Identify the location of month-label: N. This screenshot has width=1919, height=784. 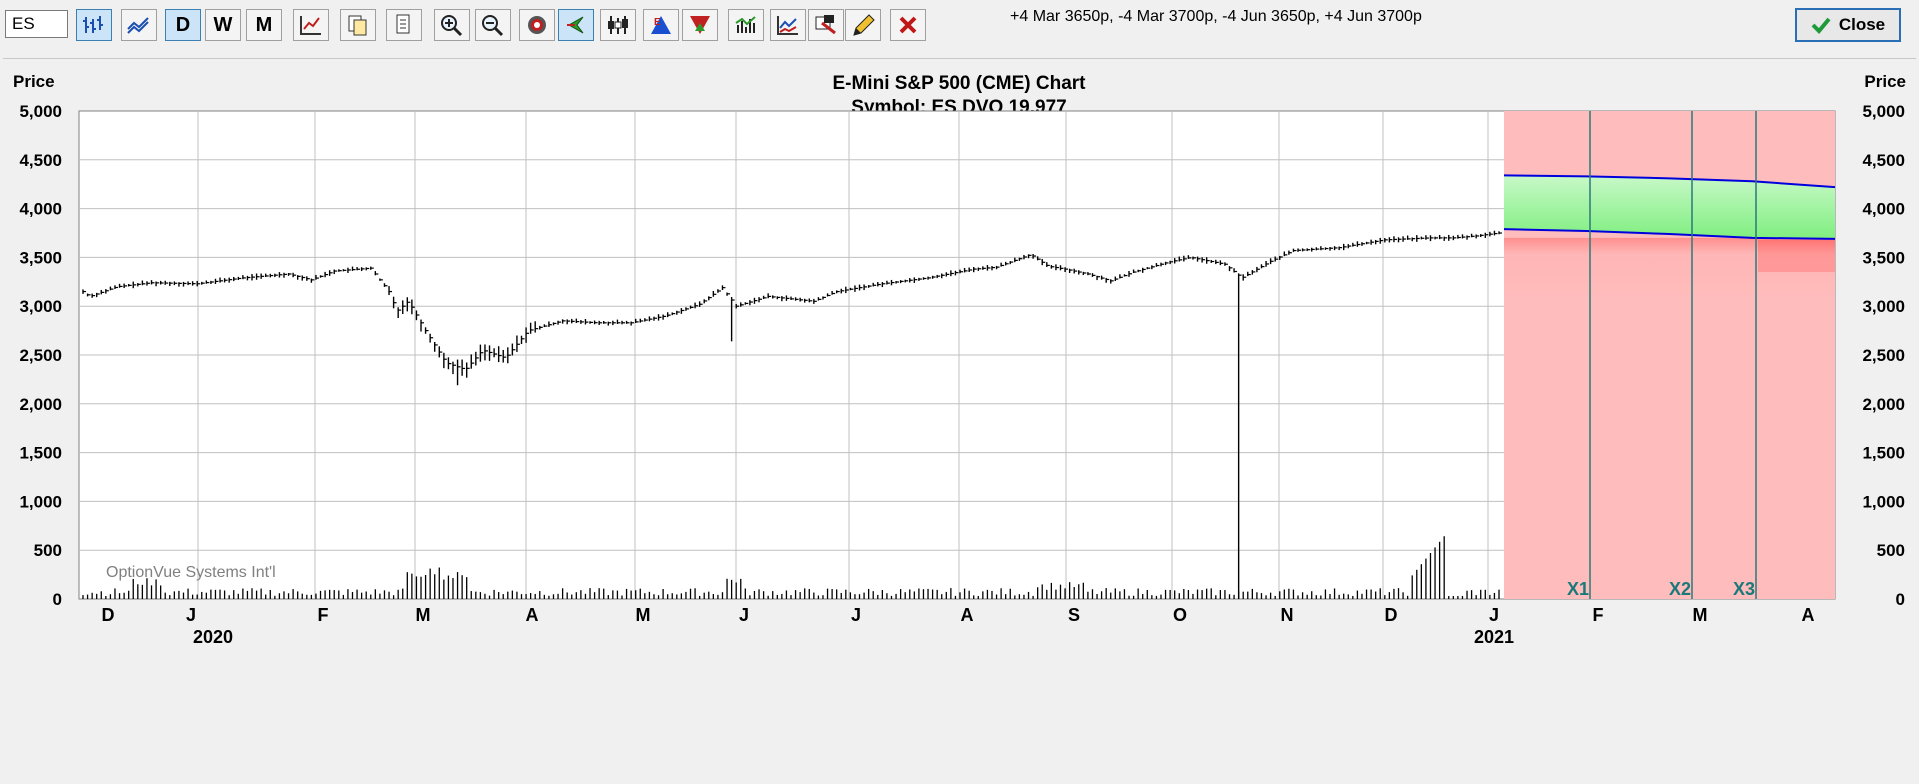
(1287, 615).